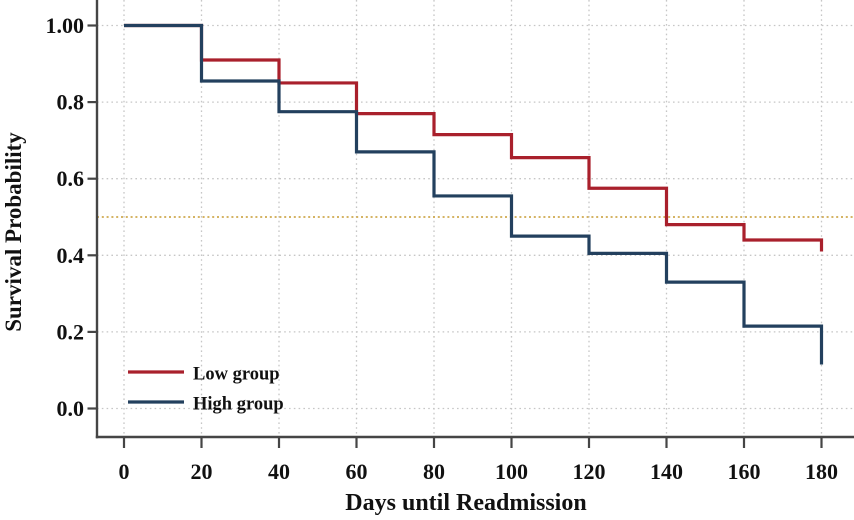  Describe the element at coordinates (511, 471) in the screenshot. I see `x-tick-label: 100` at that location.